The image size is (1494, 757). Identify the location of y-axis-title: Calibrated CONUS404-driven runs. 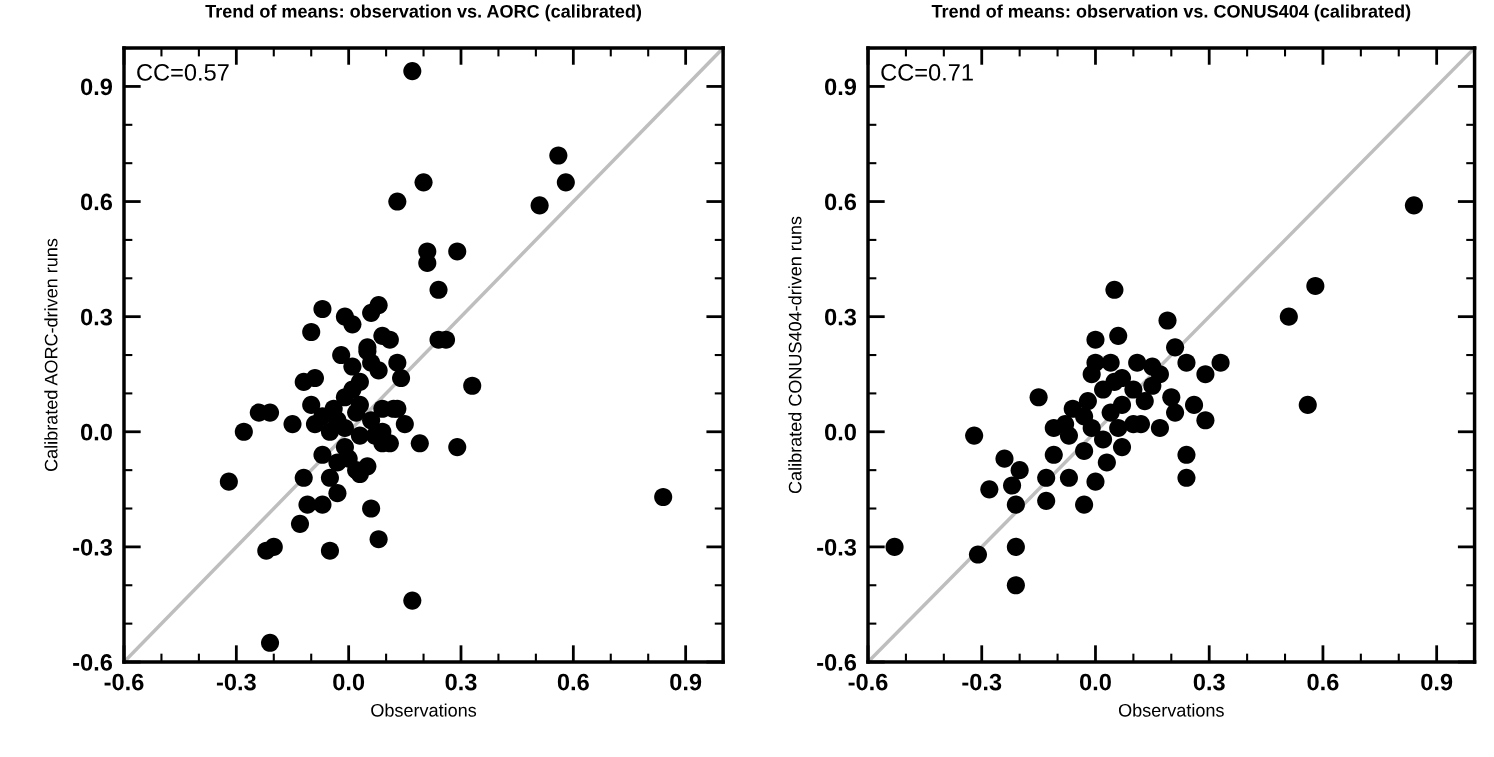
(795, 355).